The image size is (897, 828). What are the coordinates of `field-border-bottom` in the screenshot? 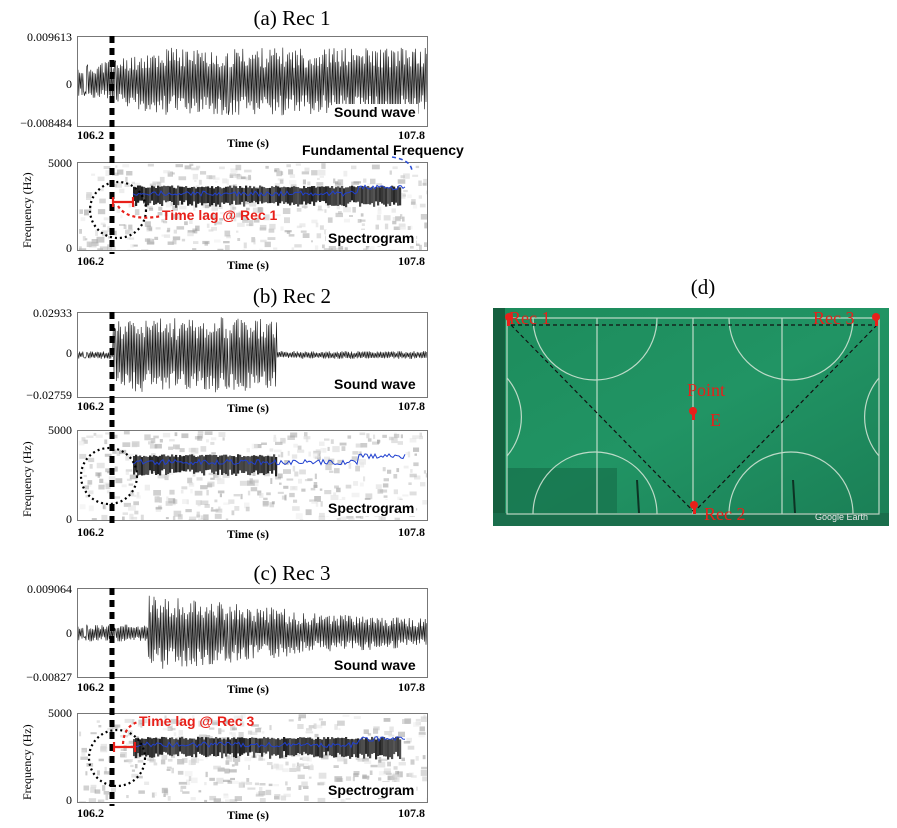 It's located at (691, 519).